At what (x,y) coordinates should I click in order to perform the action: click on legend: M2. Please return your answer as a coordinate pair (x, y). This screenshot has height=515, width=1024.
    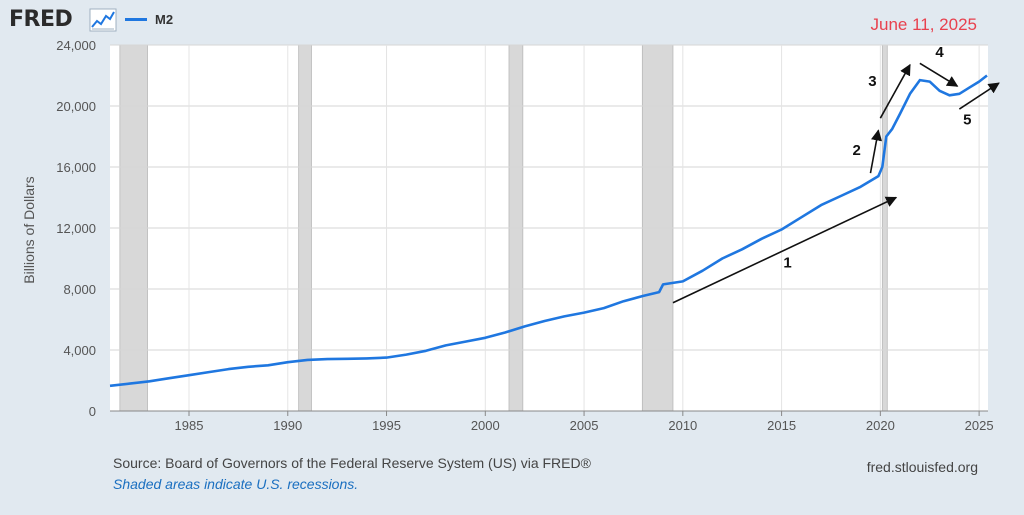
    Looking at the image, I should click on (149, 19).